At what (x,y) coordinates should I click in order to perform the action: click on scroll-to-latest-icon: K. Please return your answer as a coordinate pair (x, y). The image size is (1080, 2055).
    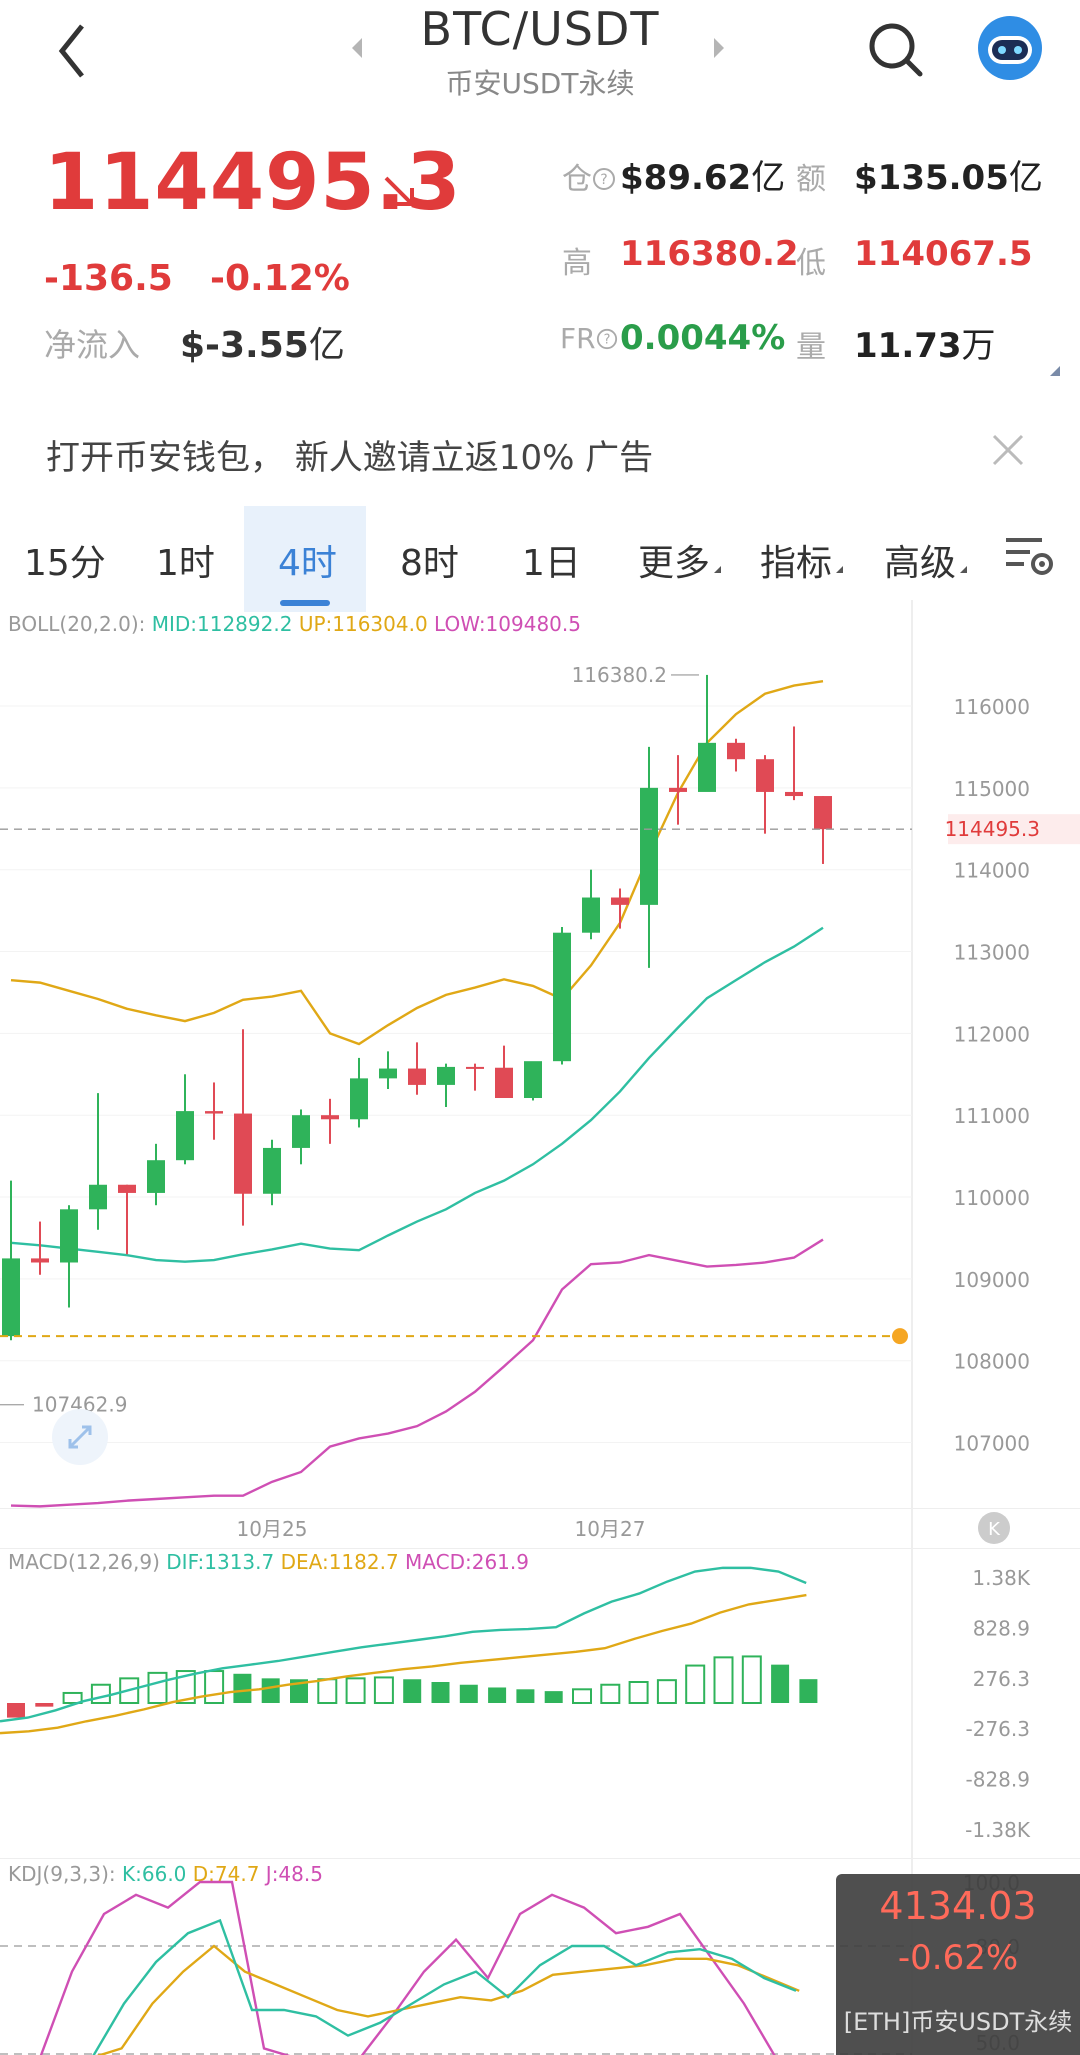
    Looking at the image, I should click on (994, 1528).